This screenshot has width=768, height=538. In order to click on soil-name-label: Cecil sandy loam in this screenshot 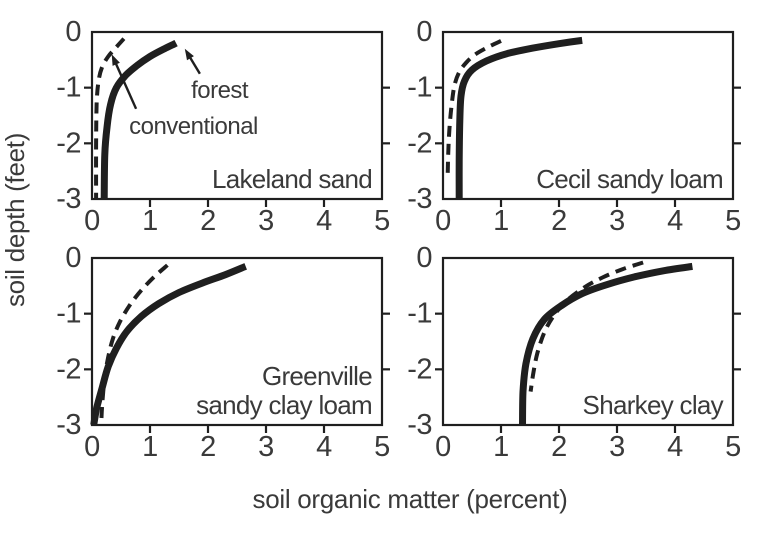, I will do `click(629, 179)`.